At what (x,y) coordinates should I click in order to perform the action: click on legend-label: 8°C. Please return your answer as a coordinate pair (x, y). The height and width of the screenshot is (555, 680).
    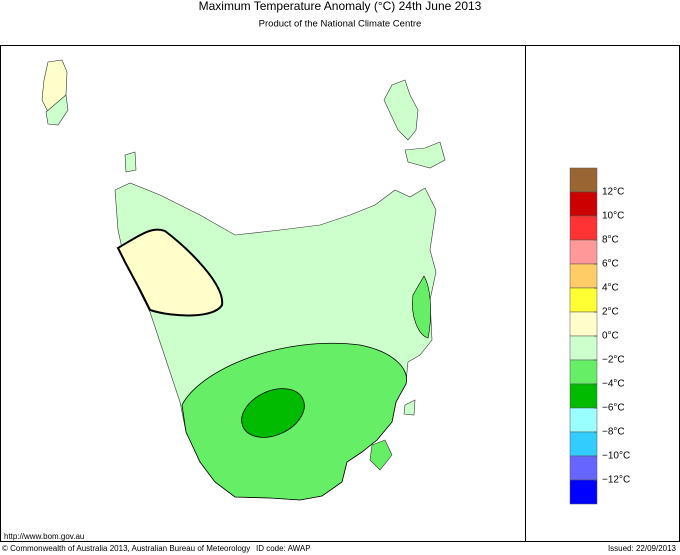
    Looking at the image, I should click on (610, 240).